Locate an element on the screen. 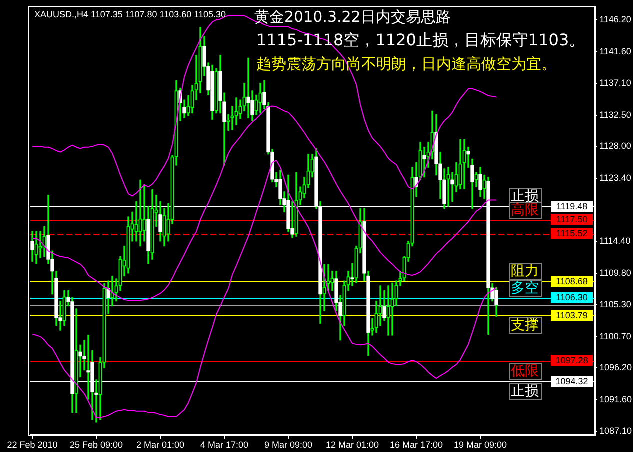 The image size is (633, 452). annotation: 1103.79 is located at coordinates (572, 315).